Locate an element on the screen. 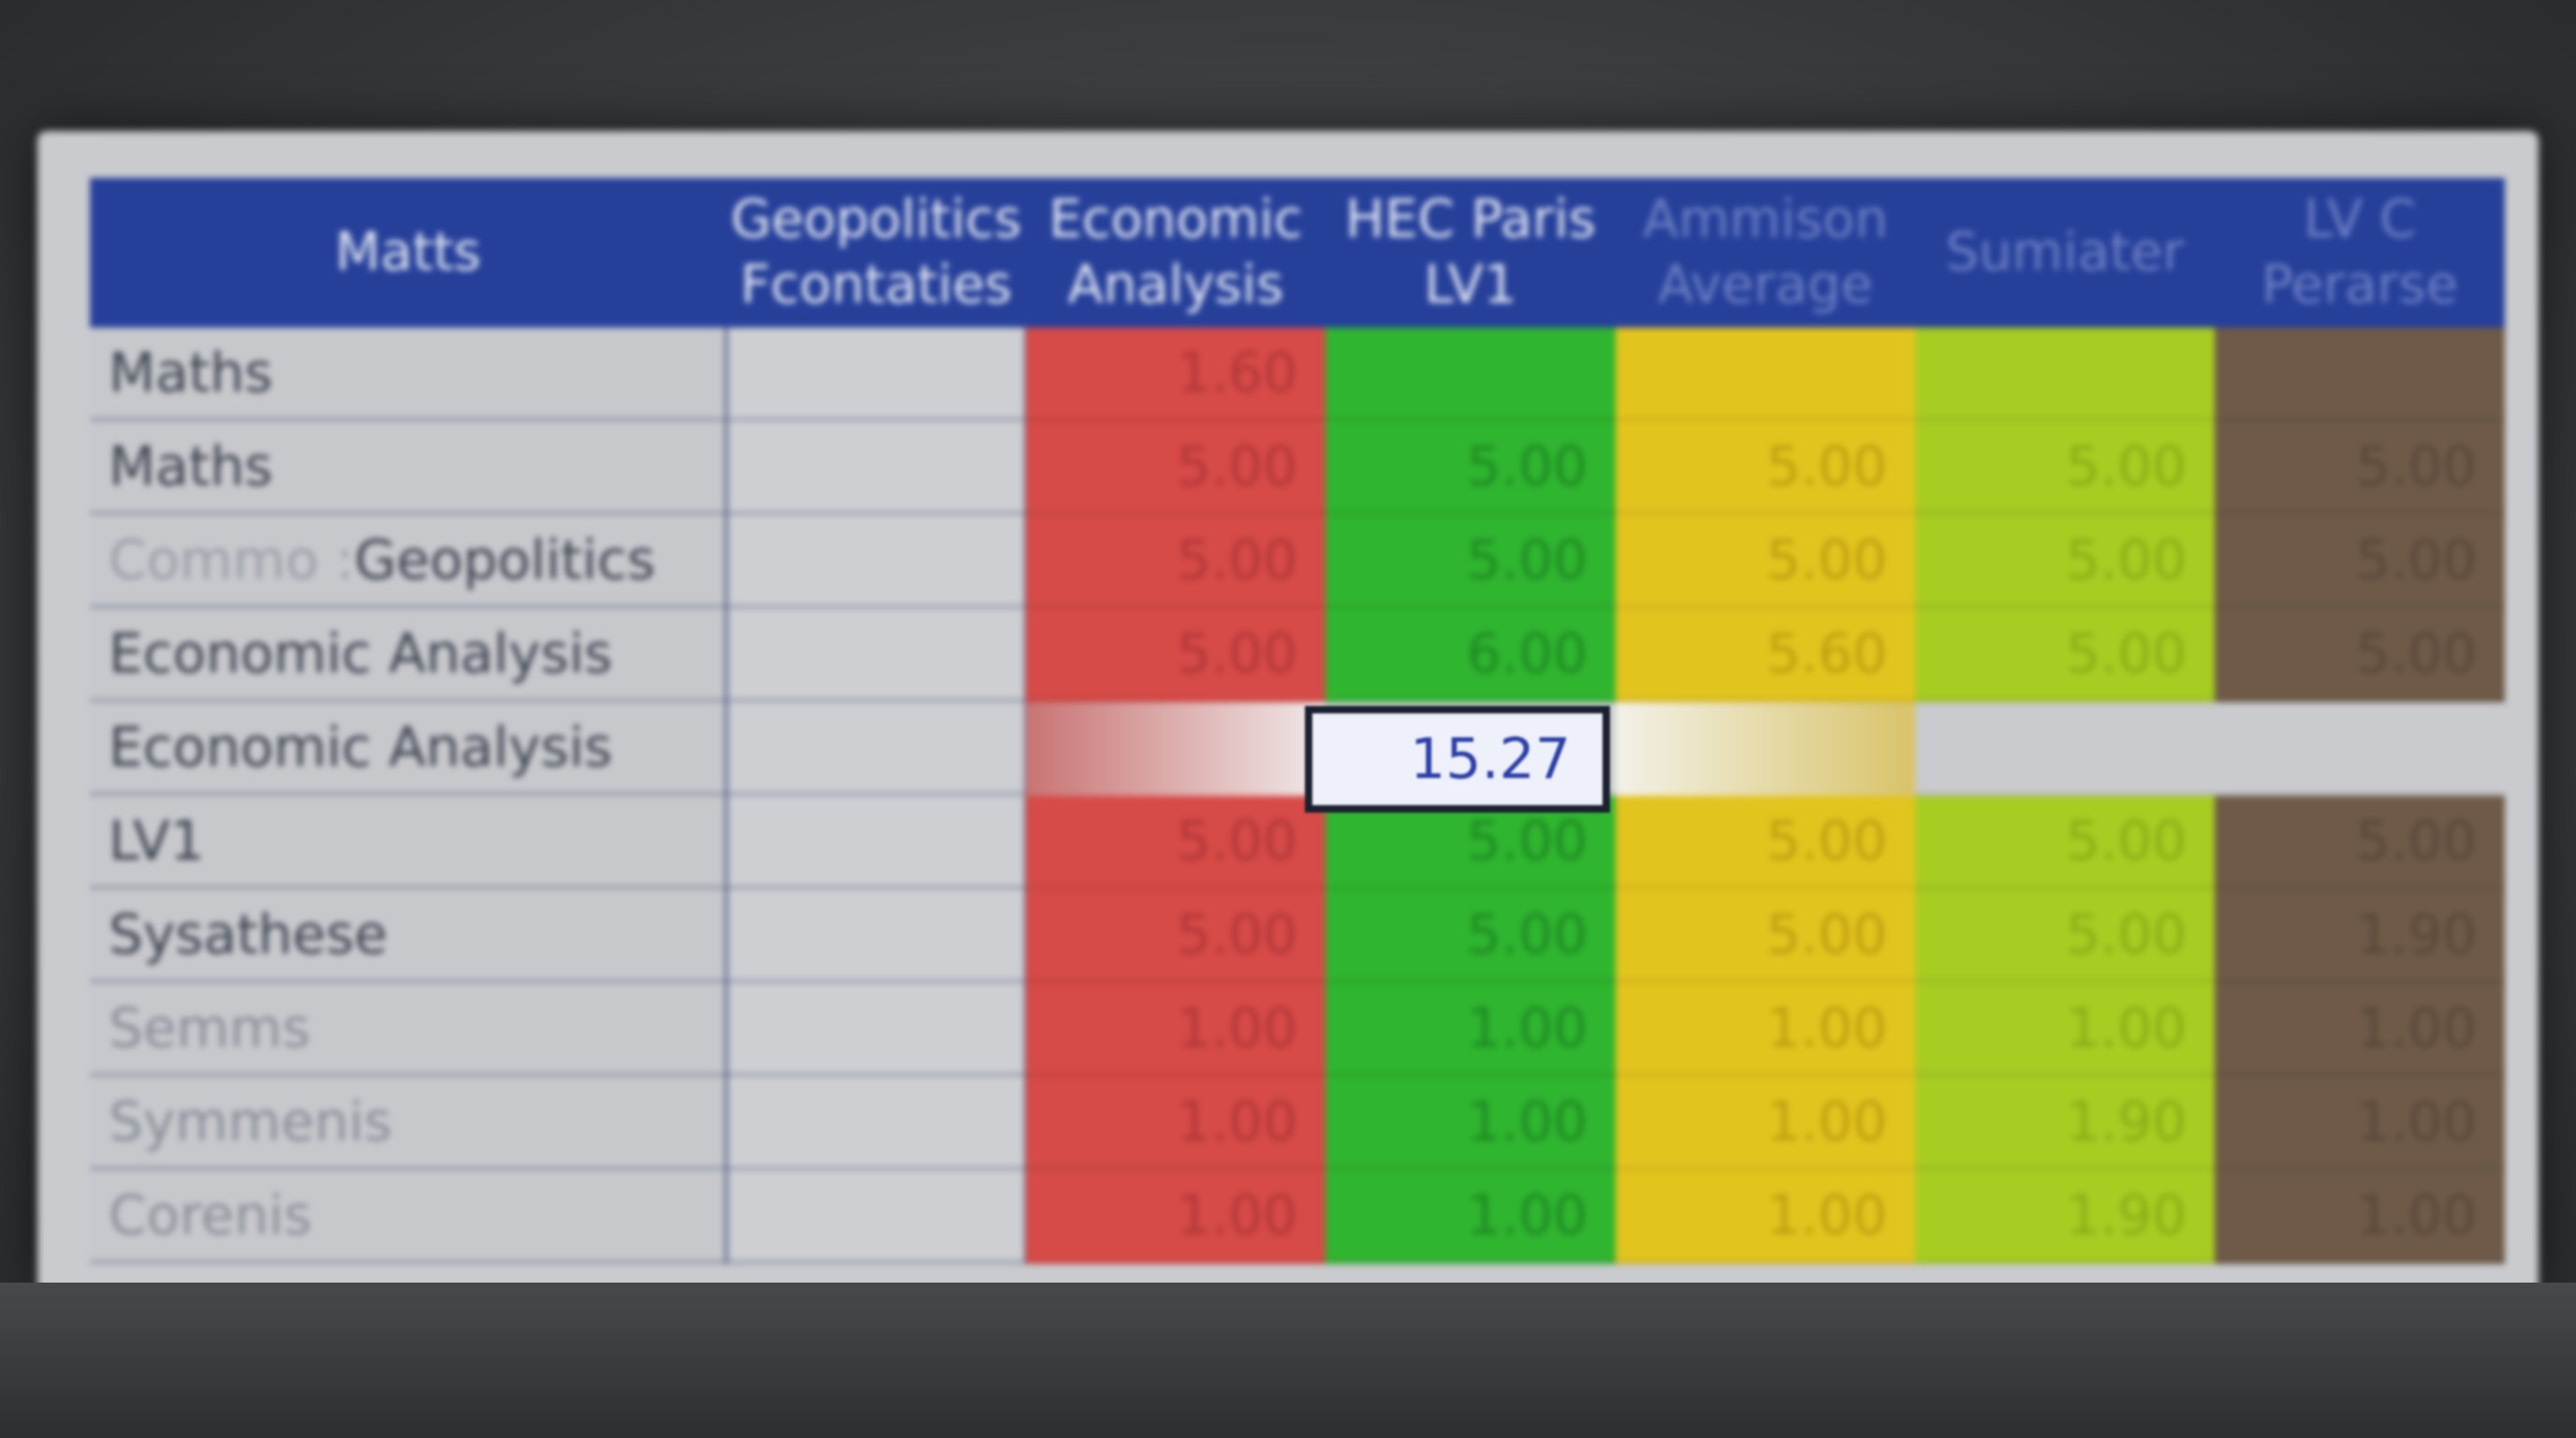  geopolitics-column is located at coordinates (876, 796).